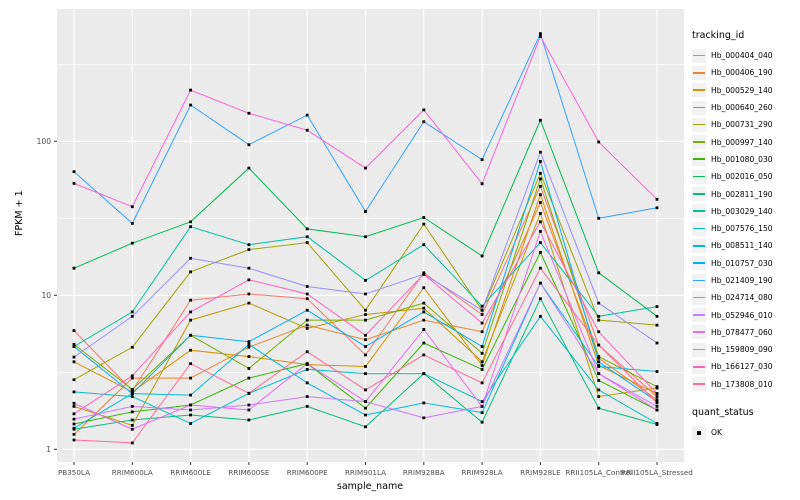 The width and height of the screenshot is (800, 500). What do you see at coordinates (742, 367) in the screenshot?
I see `legend-item-label: Hb_166127_030` at bounding box center [742, 367].